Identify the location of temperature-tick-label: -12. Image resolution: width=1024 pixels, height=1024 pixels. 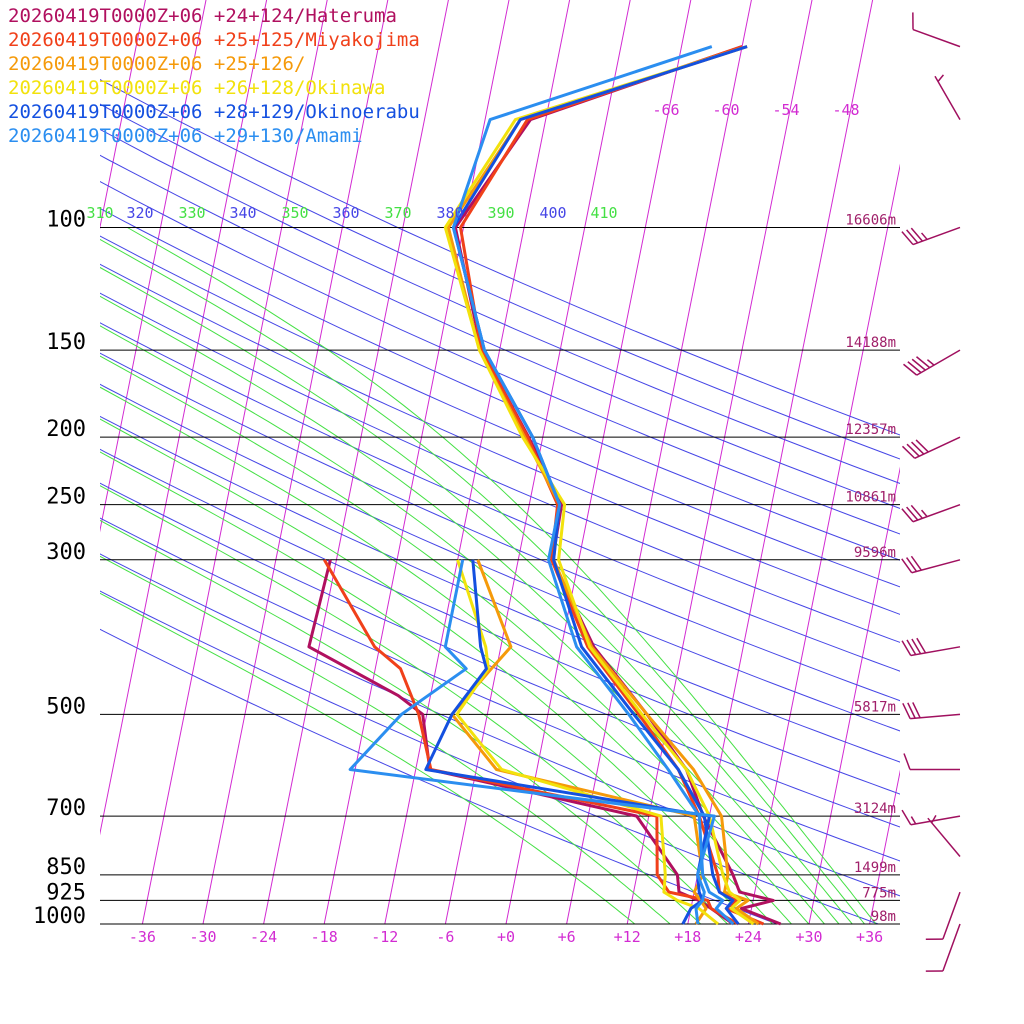
(384, 937).